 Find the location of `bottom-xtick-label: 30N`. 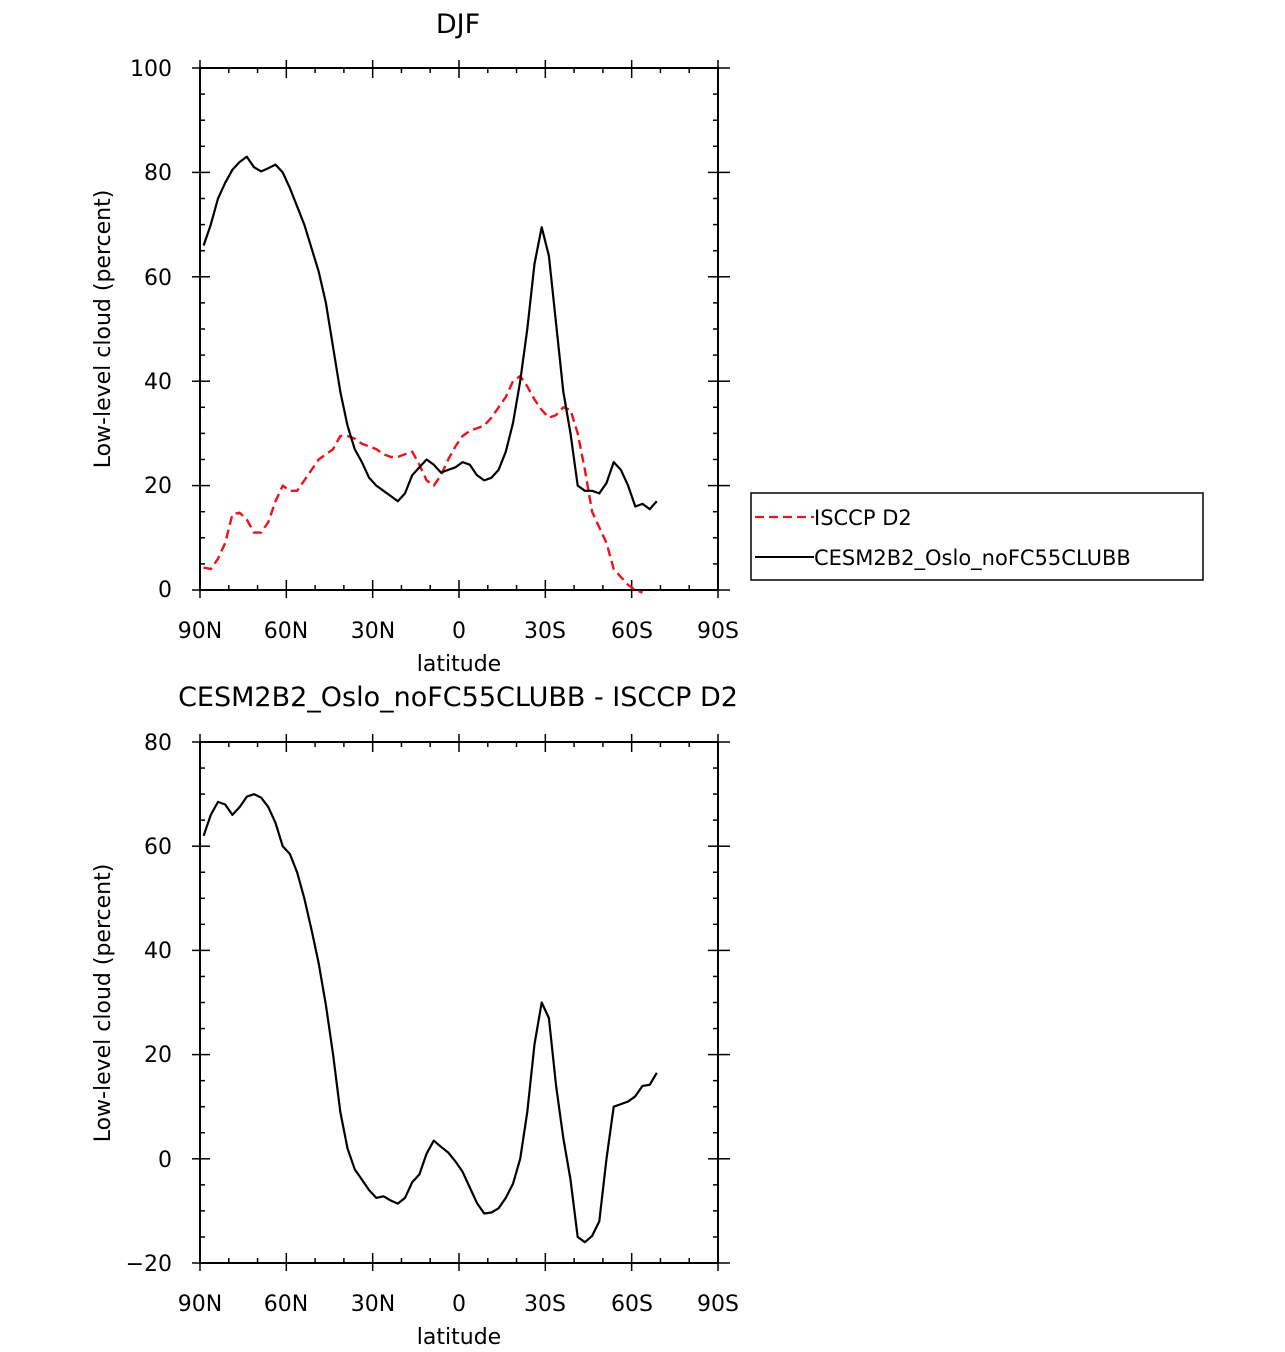

bottom-xtick-label: 30N is located at coordinates (373, 1304).